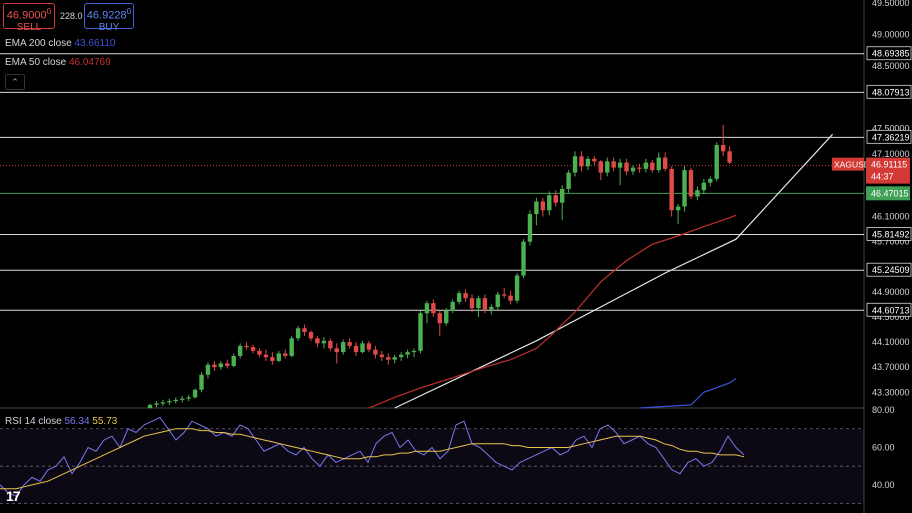  What do you see at coordinates (71, 16) in the screenshot?
I see `spread-value: 228.0` at bounding box center [71, 16].